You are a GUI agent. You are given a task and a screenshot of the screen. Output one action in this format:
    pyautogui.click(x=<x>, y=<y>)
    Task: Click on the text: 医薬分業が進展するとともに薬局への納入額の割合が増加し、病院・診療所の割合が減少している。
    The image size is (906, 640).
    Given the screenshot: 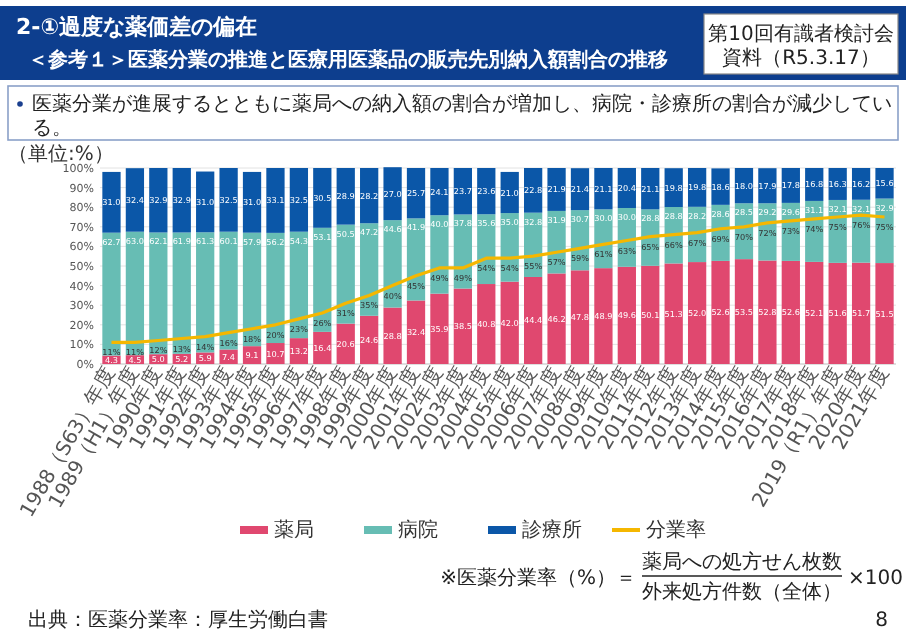 What is the action you would take?
    pyautogui.click(x=462, y=116)
    